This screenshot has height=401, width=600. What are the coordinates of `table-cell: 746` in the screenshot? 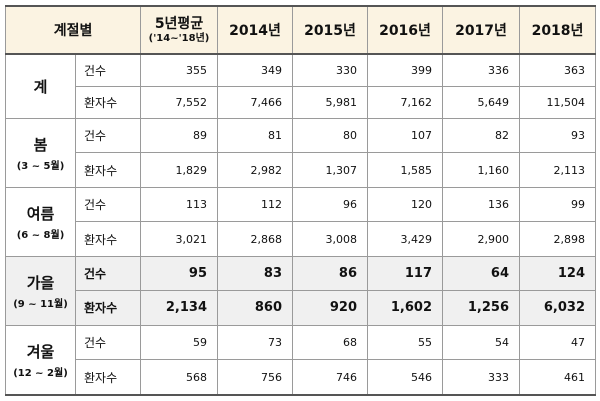 It's located at (330, 378).